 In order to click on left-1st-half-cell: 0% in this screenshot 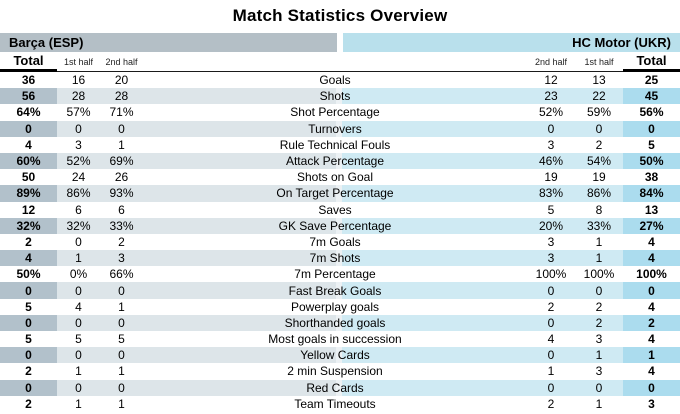, I will do `click(78, 274)`.